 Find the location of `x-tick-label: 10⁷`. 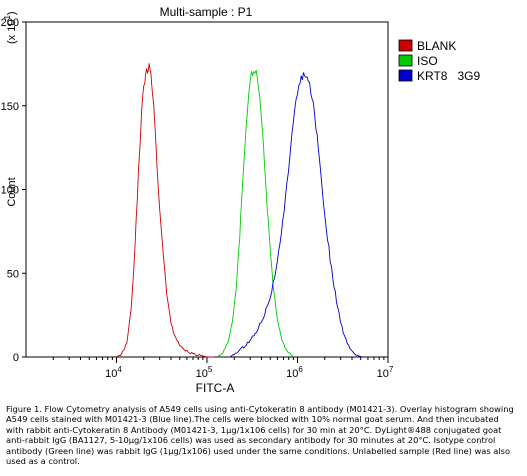

x-tick-label: 10⁷ is located at coordinates (385, 372).